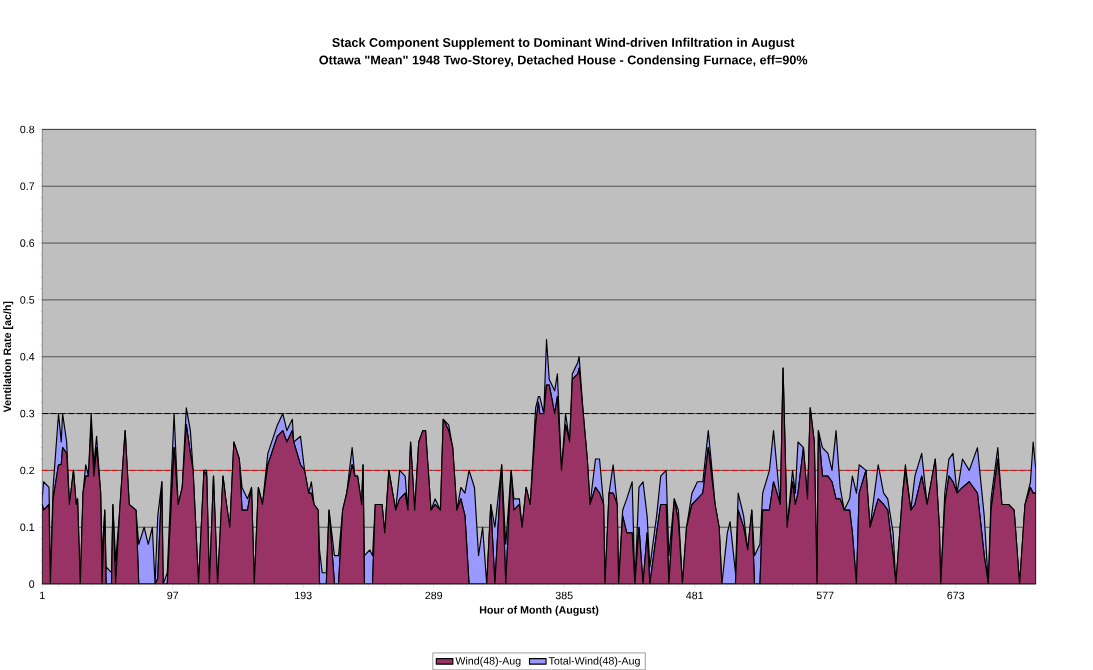 Image resolution: width=1093 pixels, height=670 pixels. What do you see at coordinates (594, 661) in the screenshot?
I see `legend-label: Total-Wind(48)-Aug` at bounding box center [594, 661].